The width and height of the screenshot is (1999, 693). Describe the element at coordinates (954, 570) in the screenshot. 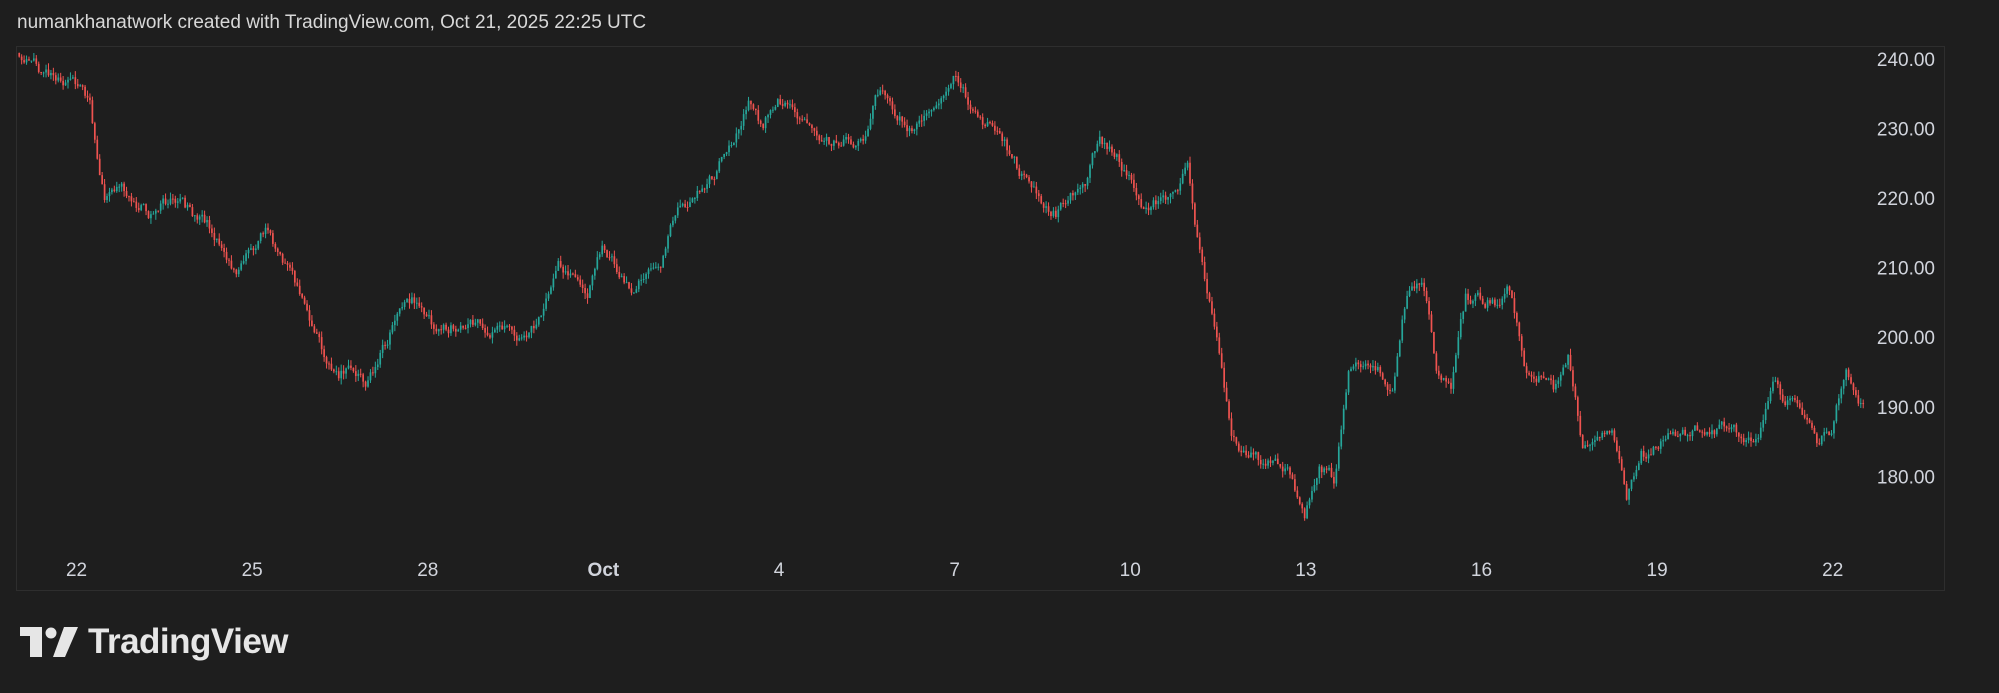

I see `time-axis: 22 25 28 Oct 4 7 10 13 16 19 22` at that location.